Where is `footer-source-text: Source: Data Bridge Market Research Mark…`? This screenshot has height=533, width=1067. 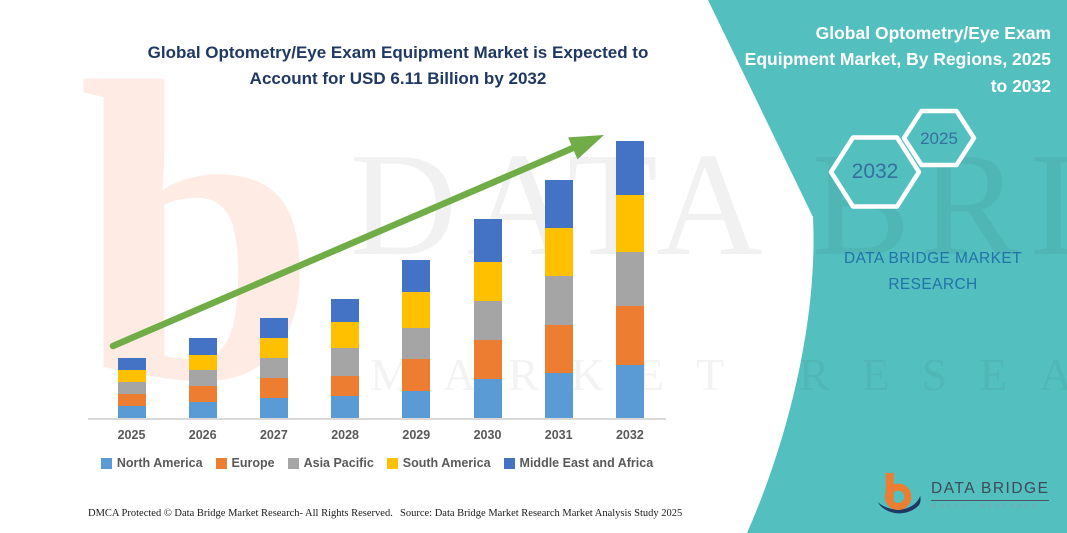 footer-source-text: Source: Data Bridge Market Research Mark… is located at coordinates (541, 513).